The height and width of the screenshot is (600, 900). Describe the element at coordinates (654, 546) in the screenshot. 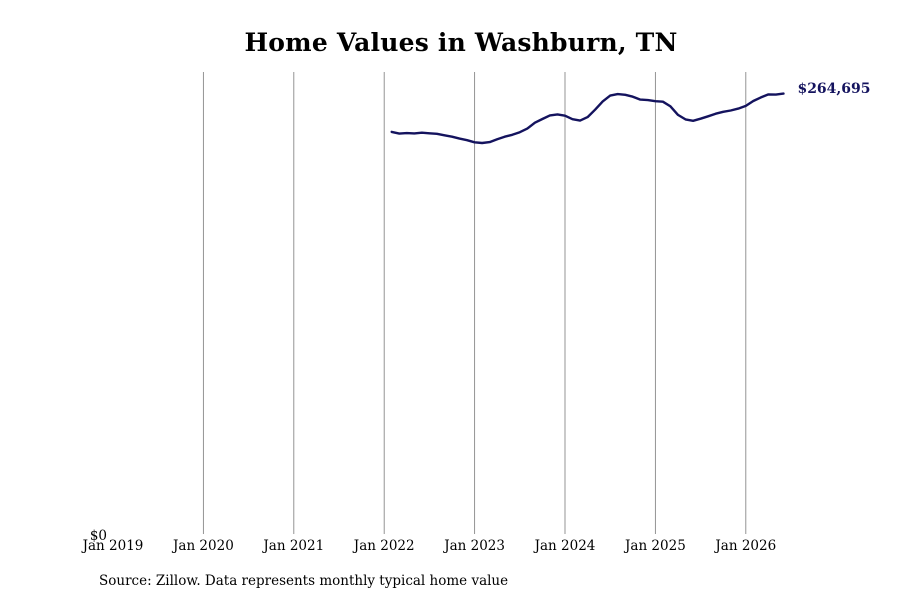

I see `x-tick-label: Jan 2025` at that location.